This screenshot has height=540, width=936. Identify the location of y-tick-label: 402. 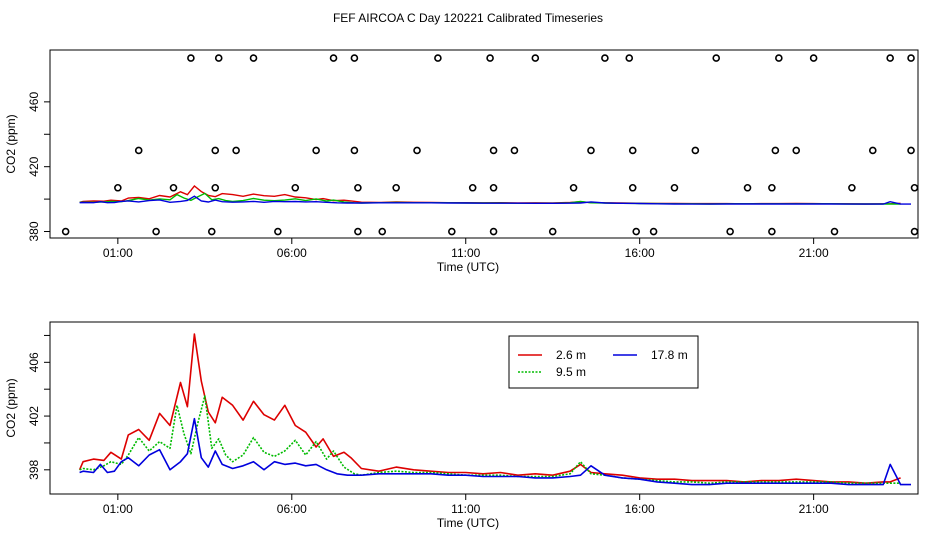
(34, 416).